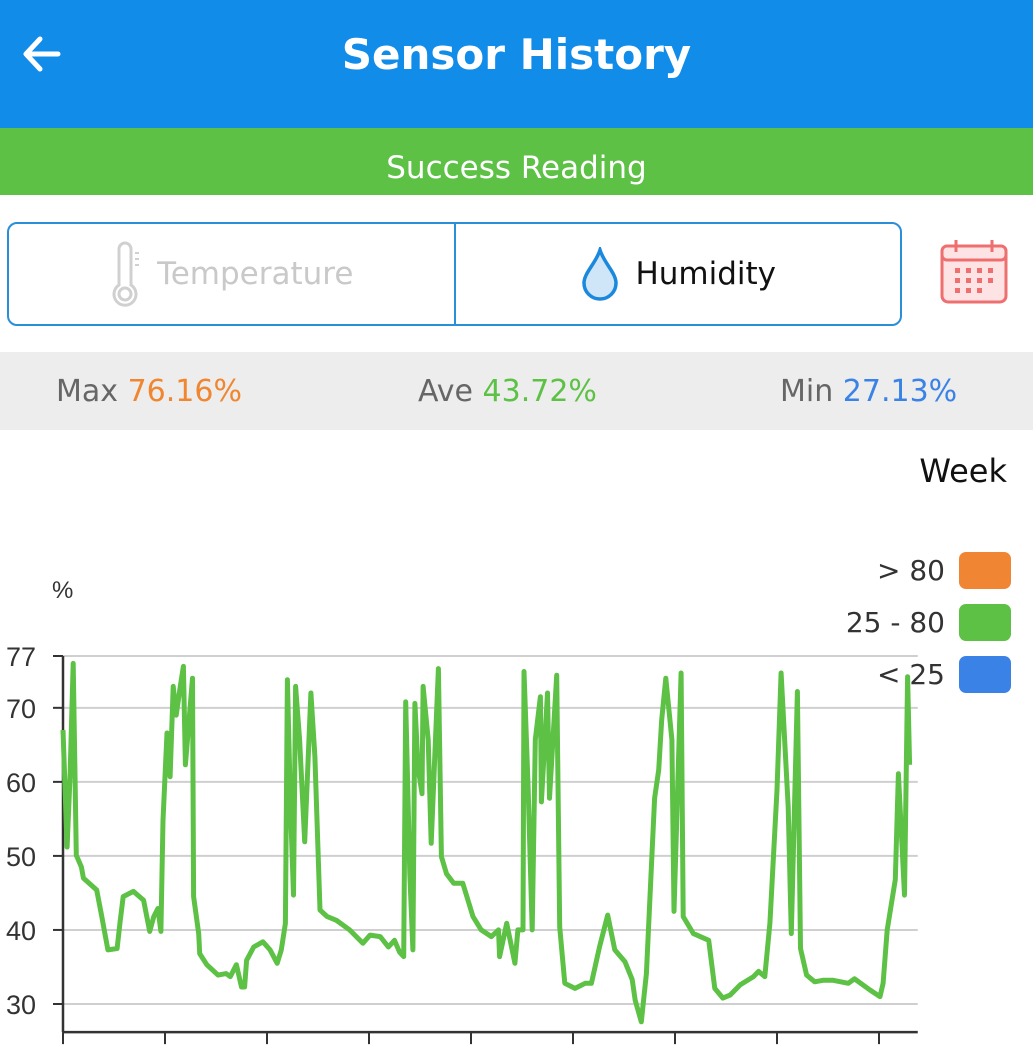 The height and width of the screenshot is (1057, 1033). I want to click on tab-humidity: Humidity, so click(678, 274).